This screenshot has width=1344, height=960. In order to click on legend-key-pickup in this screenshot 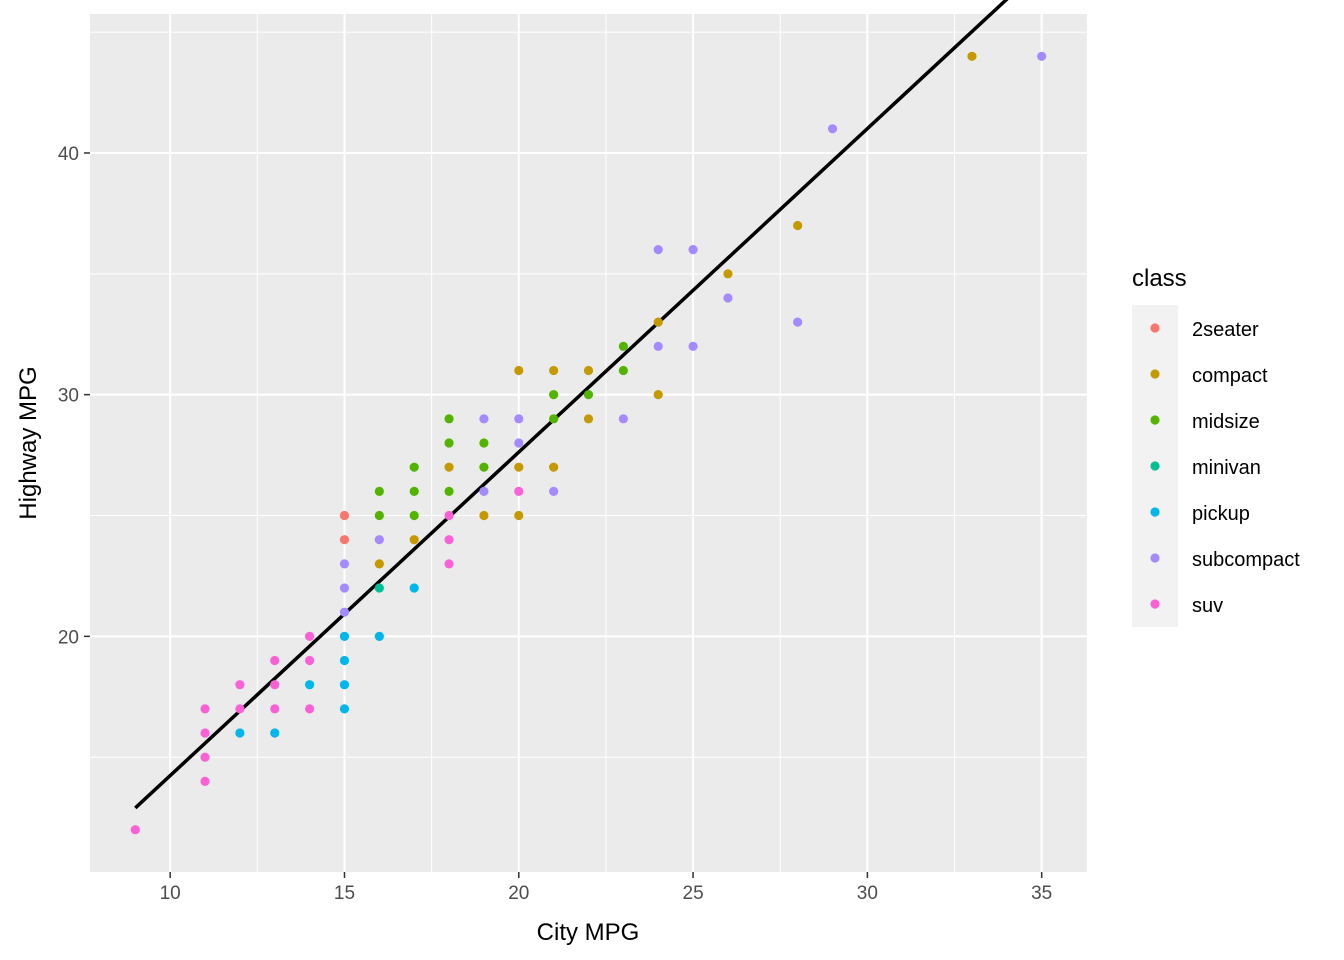, I will do `click(1155, 512)`.